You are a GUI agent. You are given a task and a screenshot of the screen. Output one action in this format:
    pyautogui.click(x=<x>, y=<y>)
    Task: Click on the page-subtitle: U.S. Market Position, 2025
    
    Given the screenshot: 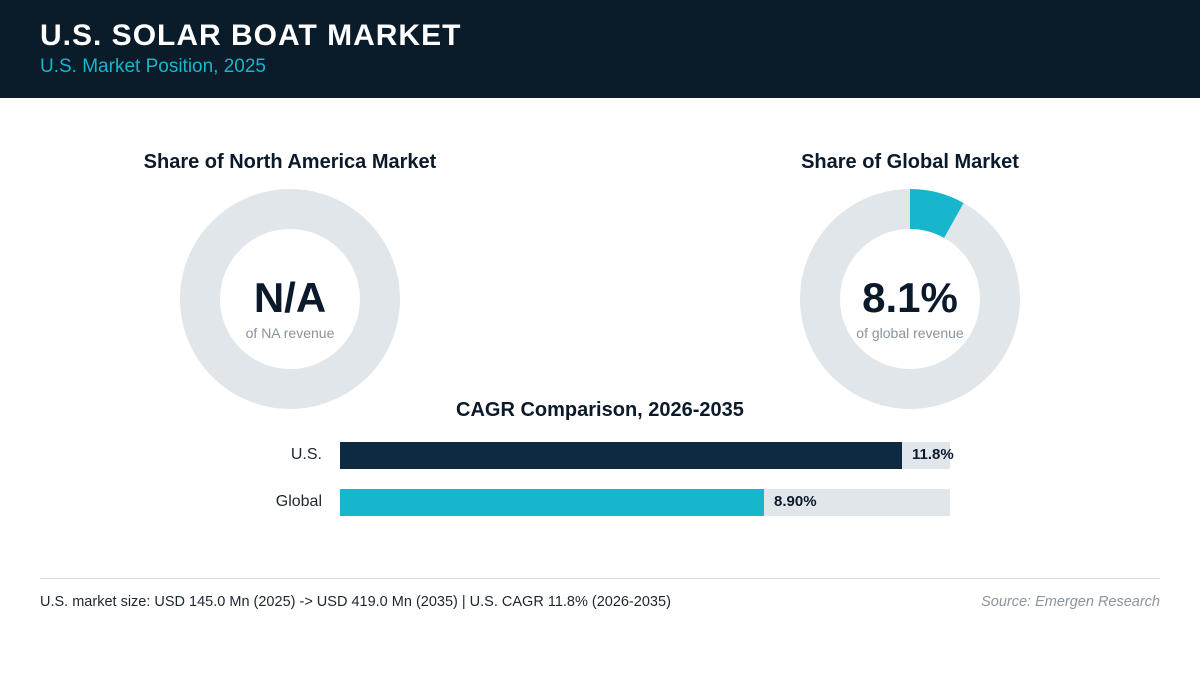 What is the action you would take?
    pyautogui.click(x=153, y=66)
    